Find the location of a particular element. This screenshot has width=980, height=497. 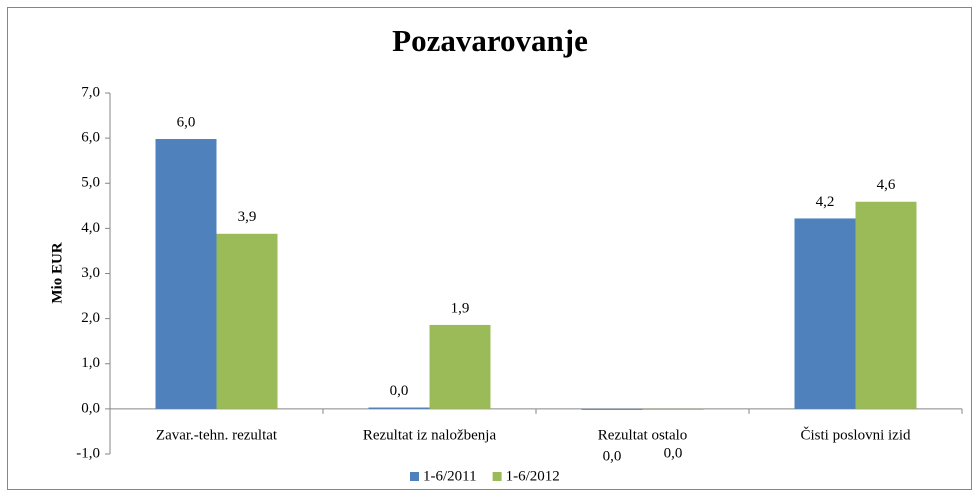

y-tick-label: 6,0 is located at coordinates (90, 138).